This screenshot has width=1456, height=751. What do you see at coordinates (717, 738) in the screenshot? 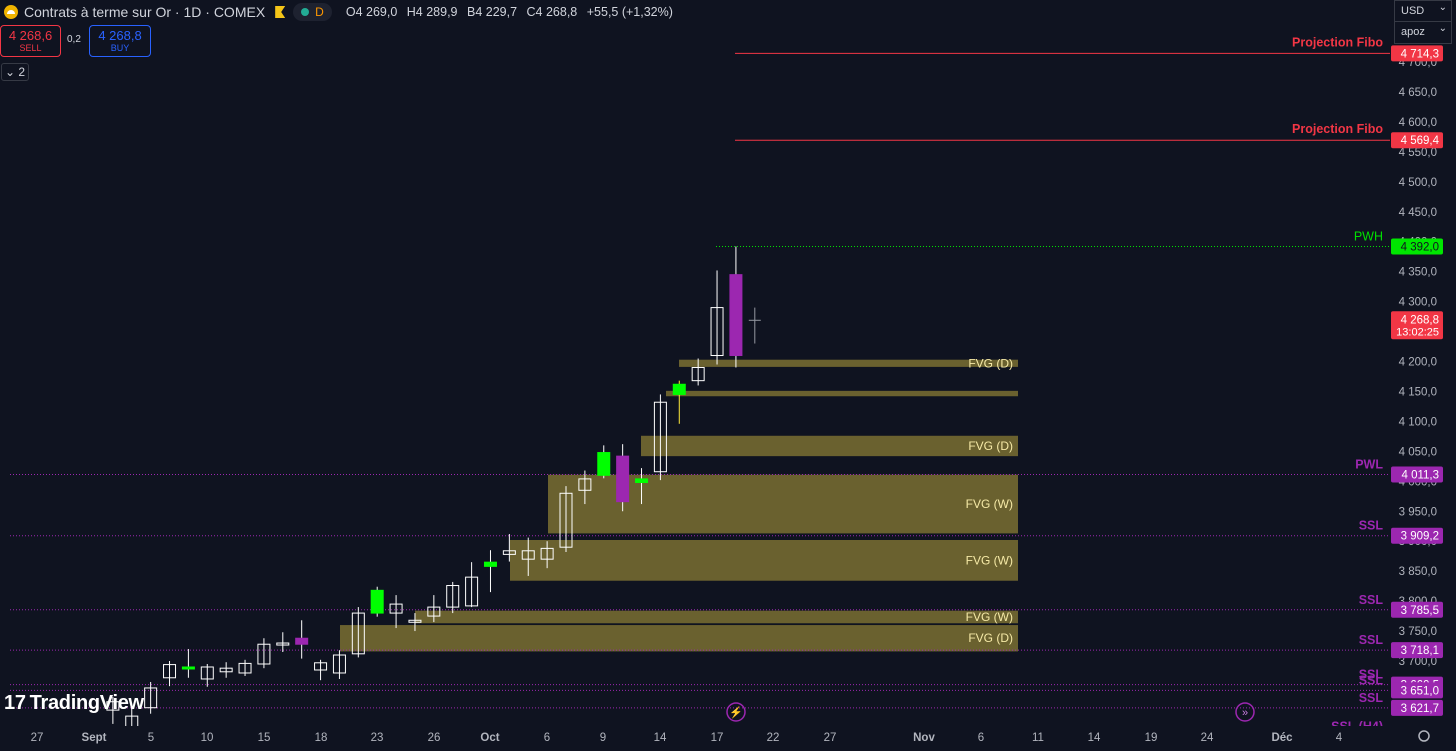
I see `time-tick-label: 17` at bounding box center [717, 738].